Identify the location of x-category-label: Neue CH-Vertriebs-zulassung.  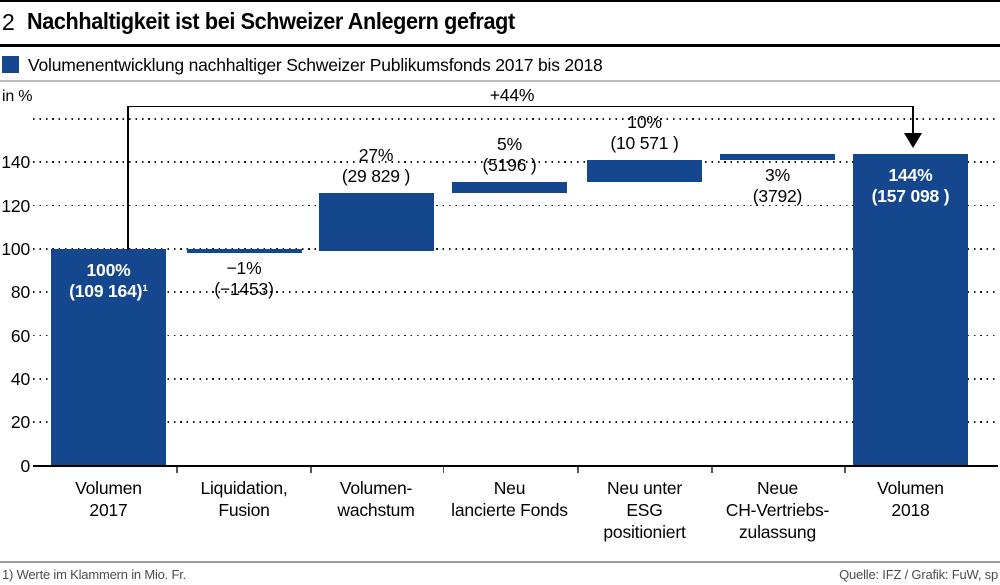
(778, 510).